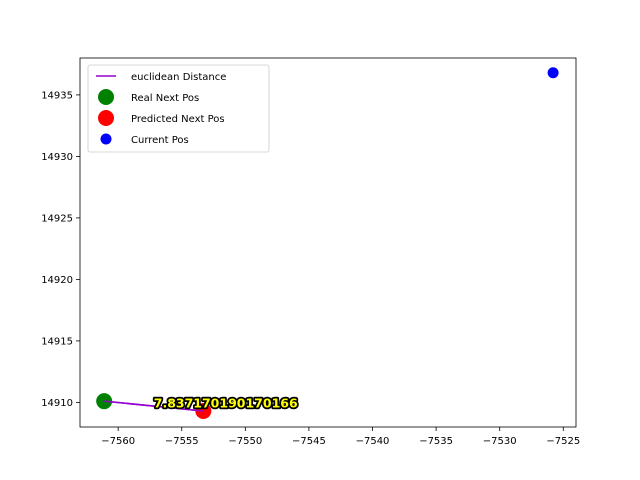  What do you see at coordinates (118, 441) in the screenshot?
I see `x-tick-label: −7560` at bounding box center [118, 441].